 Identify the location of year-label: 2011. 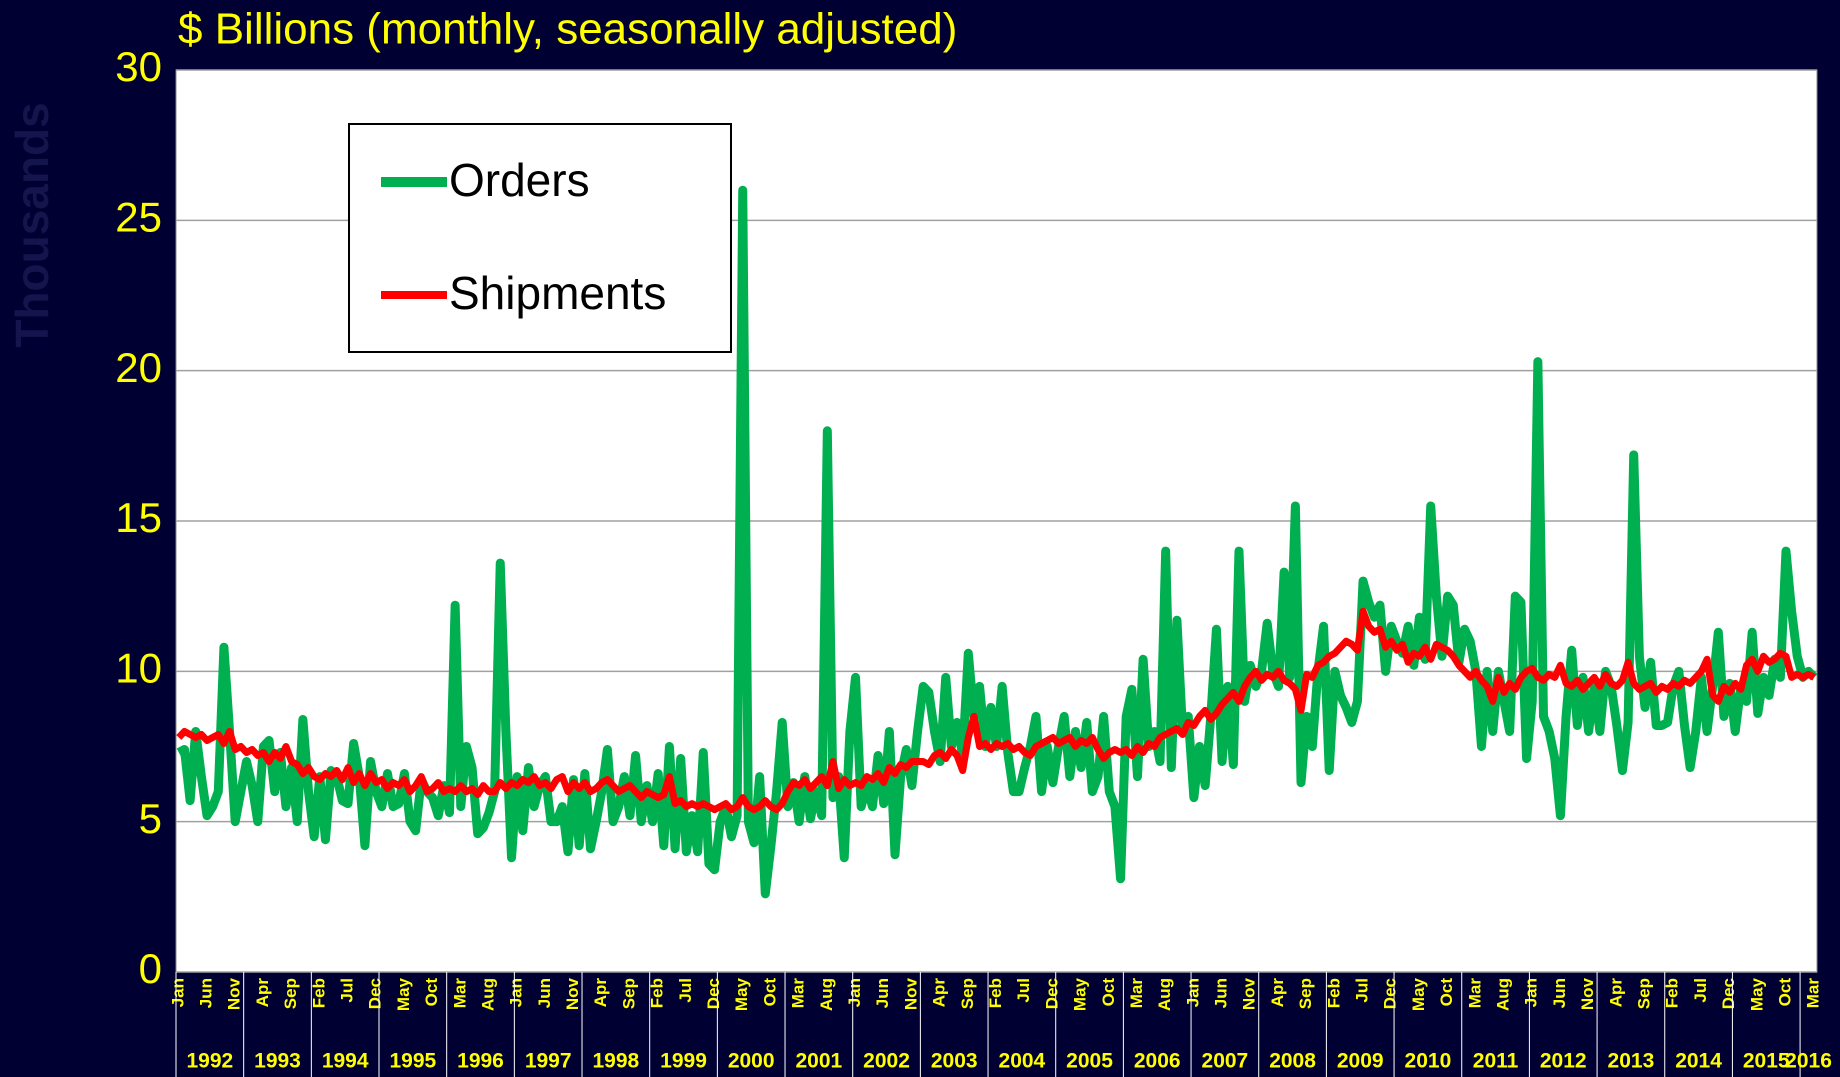
(1496, 1061).